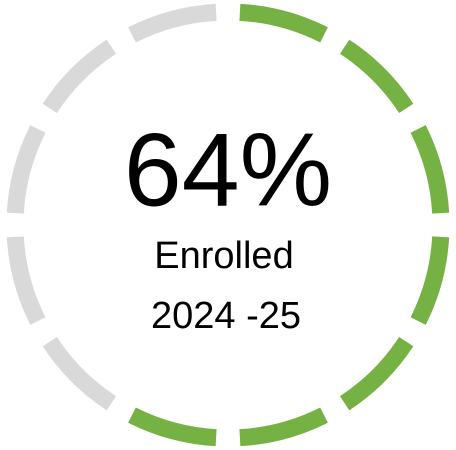  Describe the element at coordinates (228, 170) in the screenshot. I see `value-label: 64%` at that location.